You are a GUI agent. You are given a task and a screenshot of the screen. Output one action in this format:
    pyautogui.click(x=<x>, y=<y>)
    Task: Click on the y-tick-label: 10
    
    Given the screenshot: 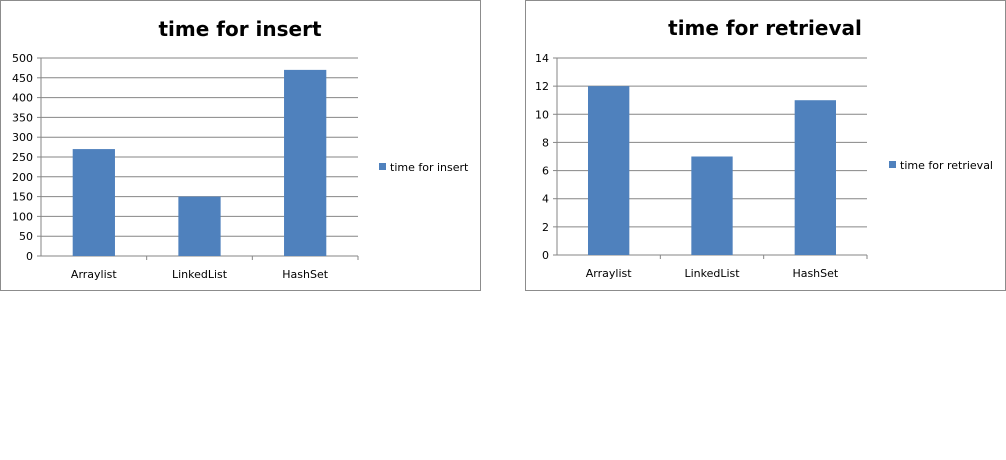 What is the action you would take?
    pyautogui.click(x=542, y=114)
    